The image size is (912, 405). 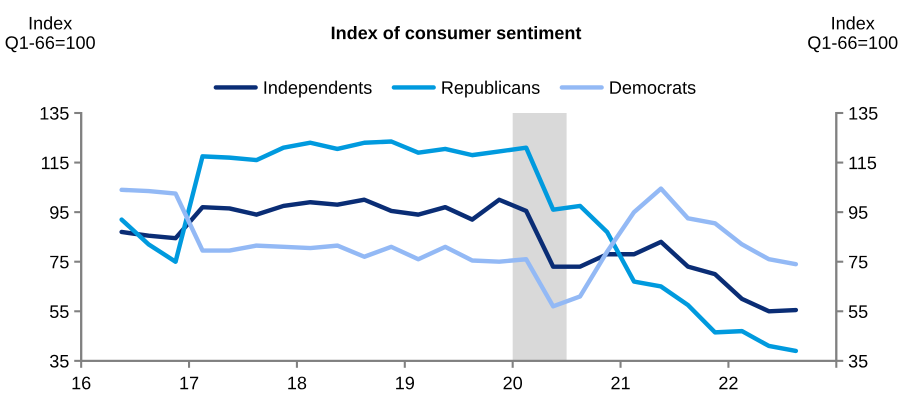 What do you see at coordinates (189, 383) in the screenshot?
I see `x-tick-label: 17` at bounding box center [189, 383].